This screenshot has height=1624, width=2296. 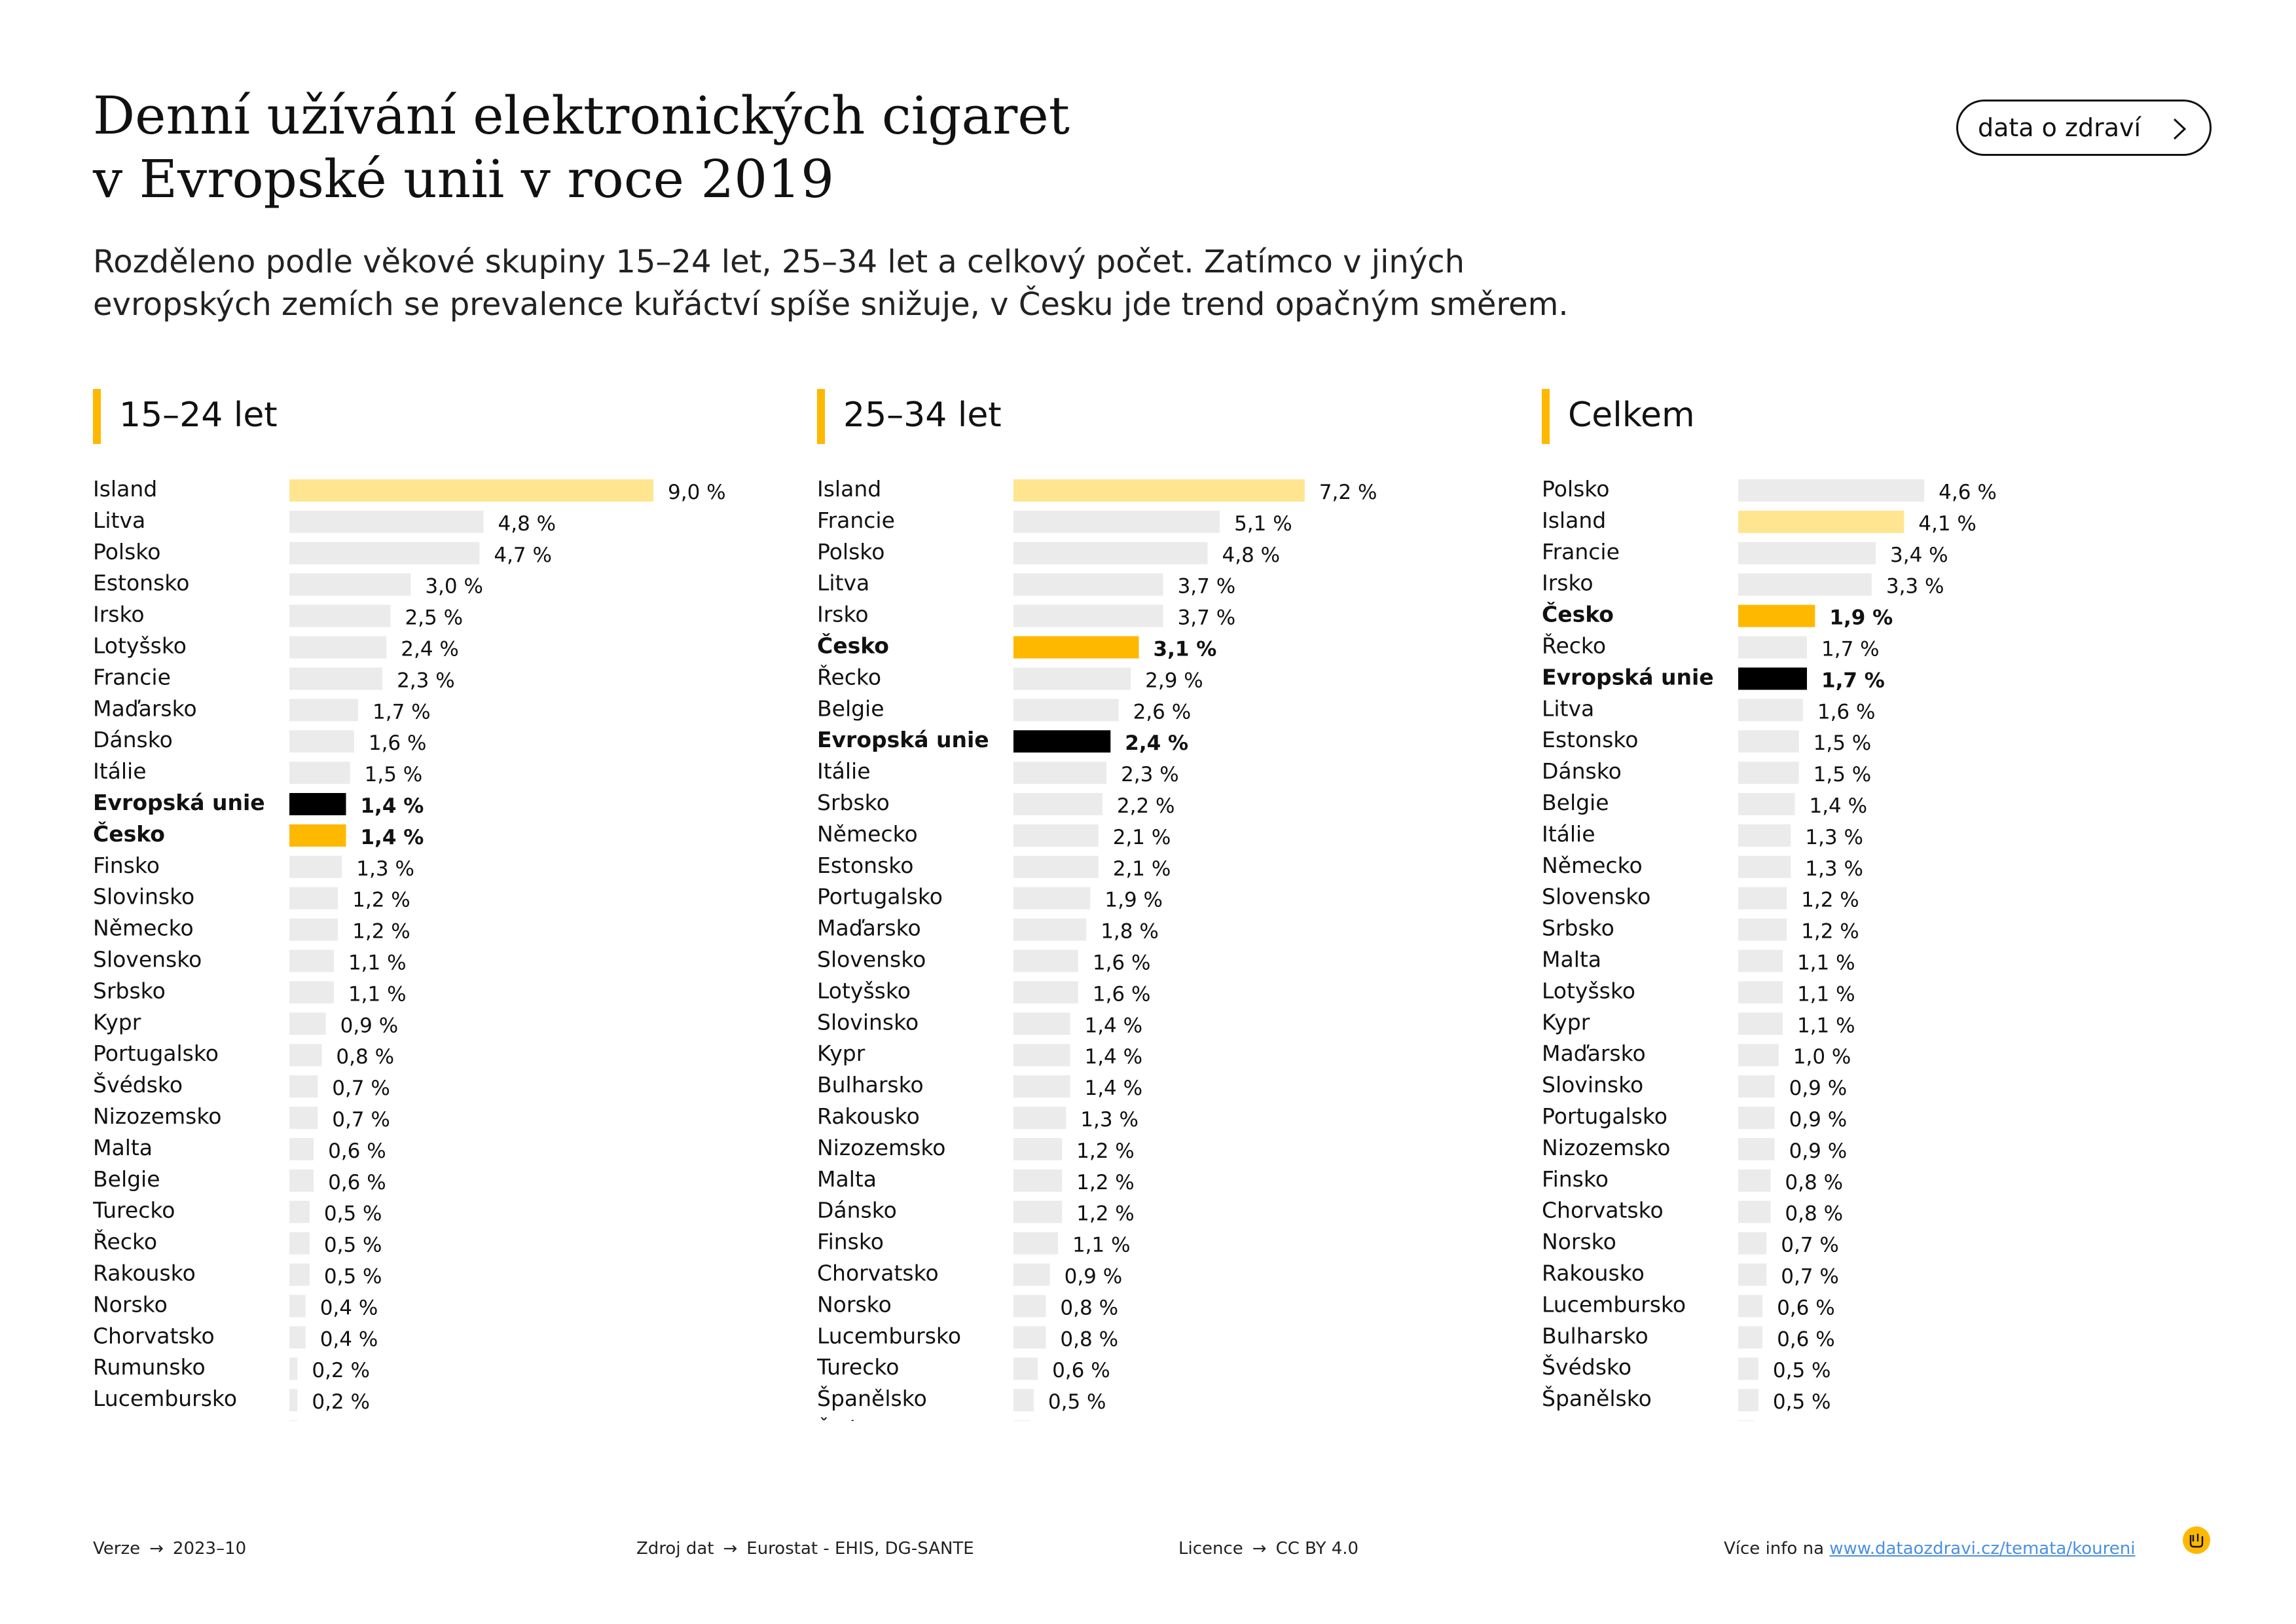 I want to click on value-label-slovensko: 1,2 %, so click(x=1830, y=900).